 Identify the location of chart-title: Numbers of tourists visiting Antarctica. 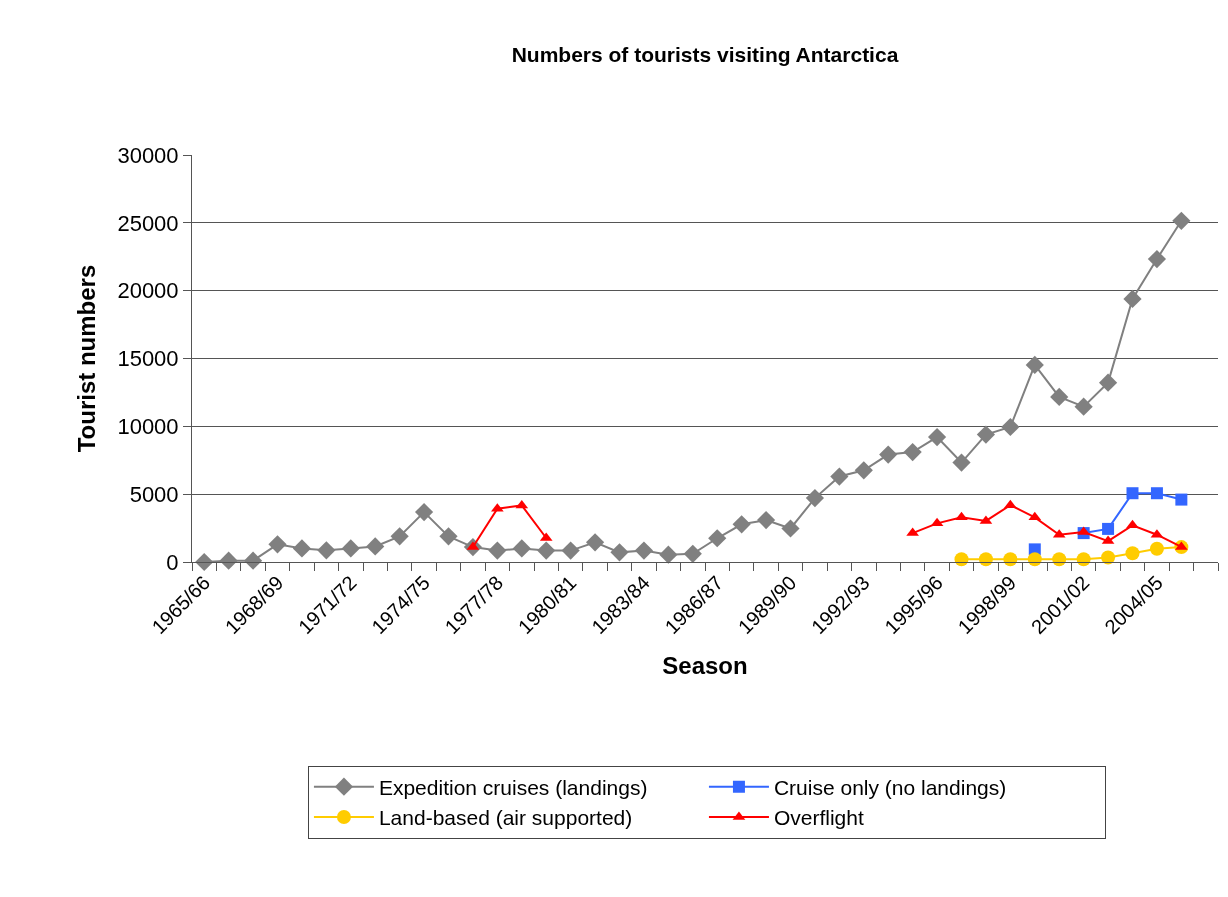
(705, 55).